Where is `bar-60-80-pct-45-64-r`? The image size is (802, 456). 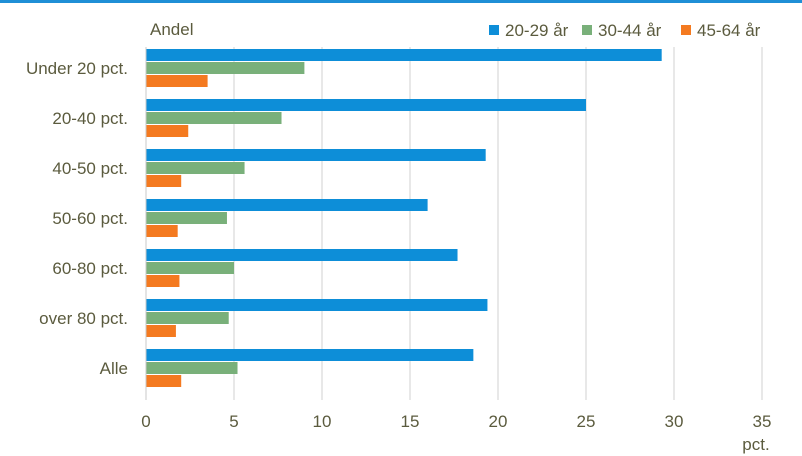
bar-60-80-pct-45-64-r is located at coordinates (163, 281).